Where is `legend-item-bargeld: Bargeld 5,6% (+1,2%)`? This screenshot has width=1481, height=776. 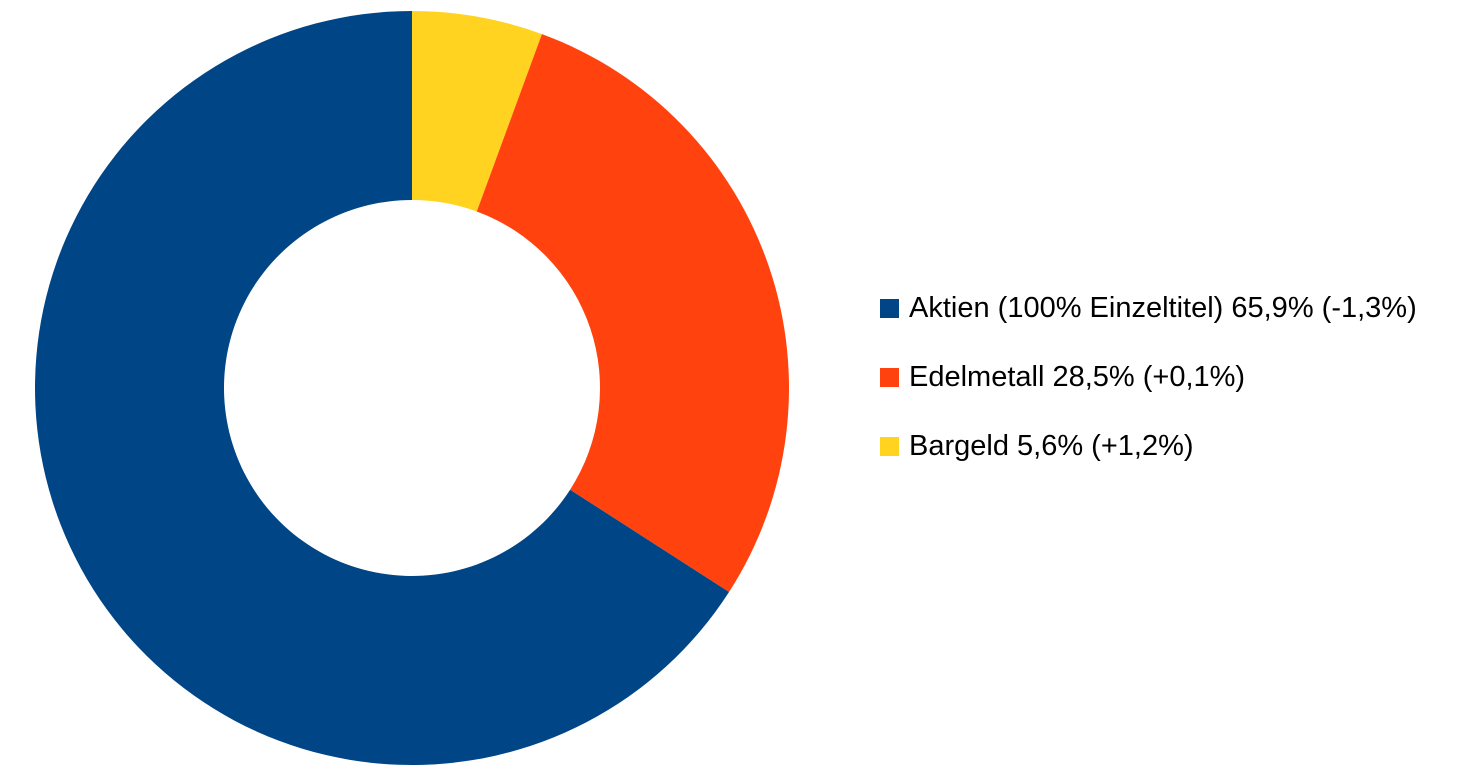
legend-item-bargeld: Bargeld 5,6% (+1,2%) is located at coordinates (1177, 446).